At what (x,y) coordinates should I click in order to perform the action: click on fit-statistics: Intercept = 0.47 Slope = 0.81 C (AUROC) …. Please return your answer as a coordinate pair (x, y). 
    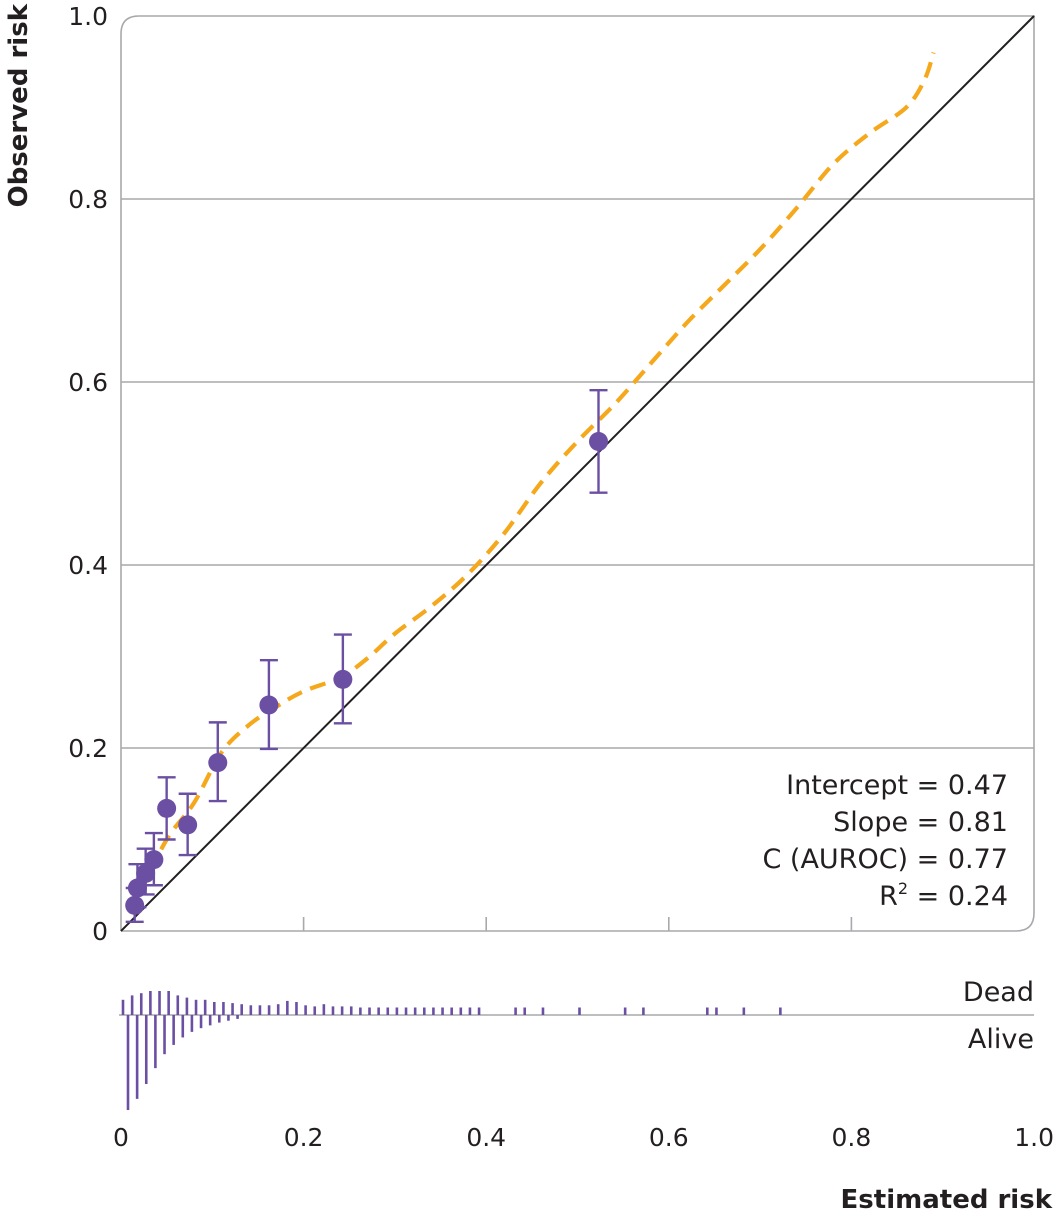
    Looking at the image, I should click on (885, 841).